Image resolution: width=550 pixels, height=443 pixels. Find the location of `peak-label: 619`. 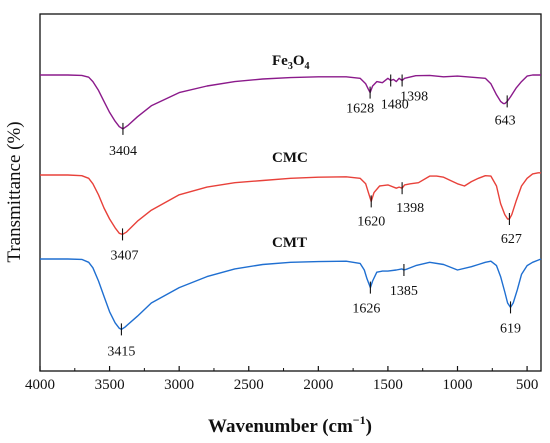

peak-label: 619 is located at coordinates (510, 328).